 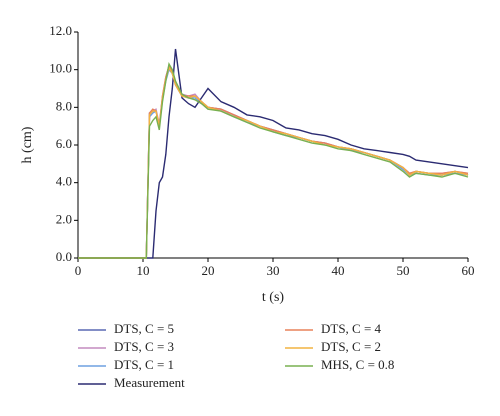 What do you see at coordinates (64, 143) in the screenshot?
I see `y-tick-label: 6.0` at bounding box center [64, 143].